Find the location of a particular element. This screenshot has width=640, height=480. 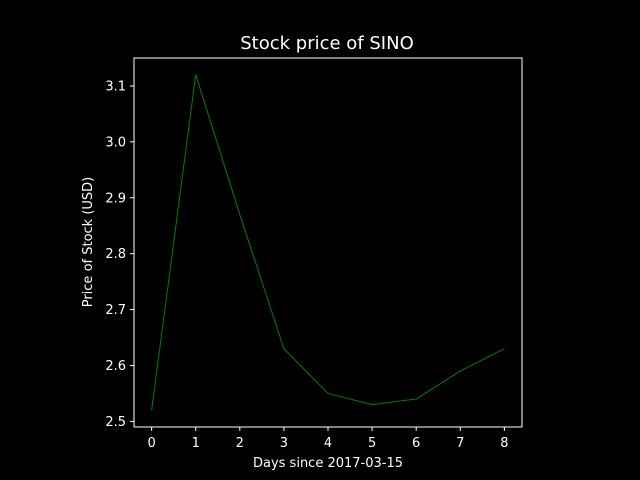

y-tick-label: 2.9 is located at coordinates (115, 198).